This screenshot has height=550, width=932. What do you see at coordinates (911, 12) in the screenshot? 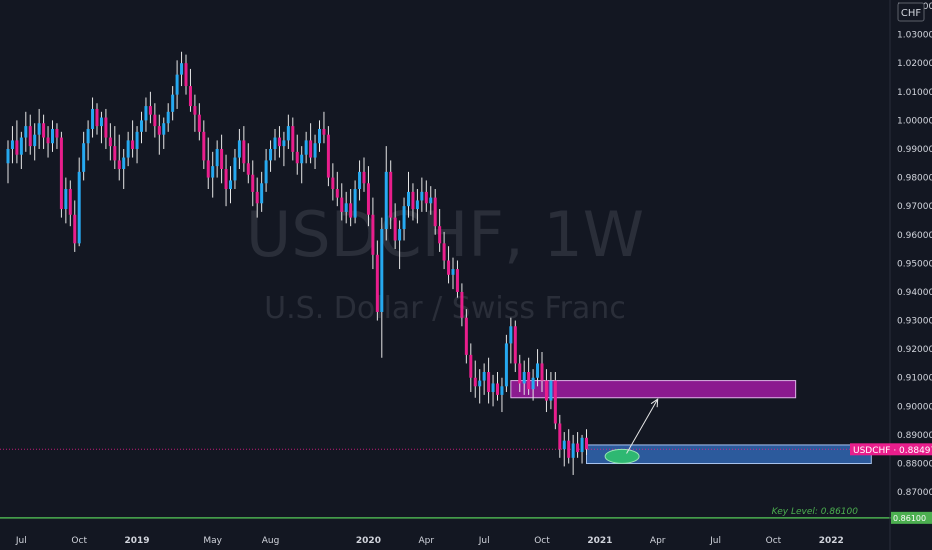
I see `symbol-badge: CHF` at bounding box center [911, 12].